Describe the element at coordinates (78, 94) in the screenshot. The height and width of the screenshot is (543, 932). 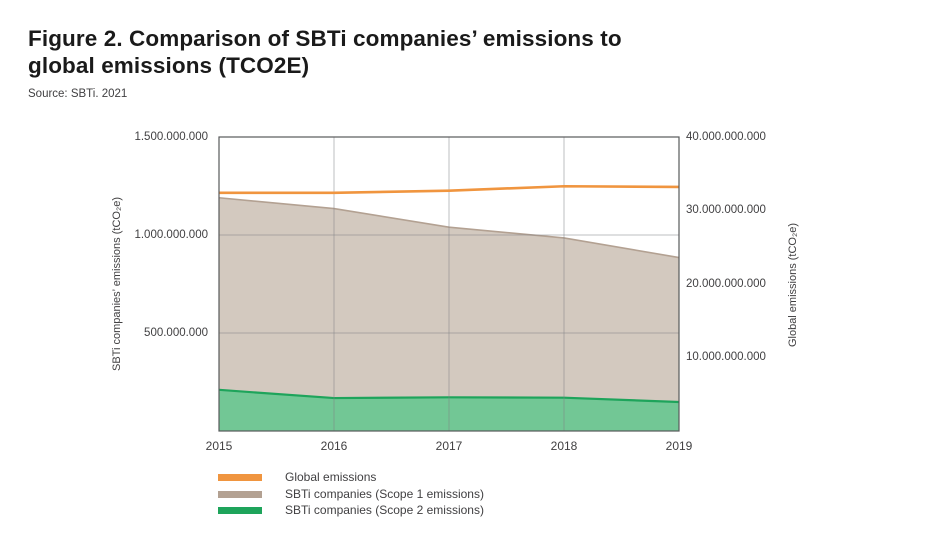
I see `source-note: Source: SBTi. 2021` at that location.